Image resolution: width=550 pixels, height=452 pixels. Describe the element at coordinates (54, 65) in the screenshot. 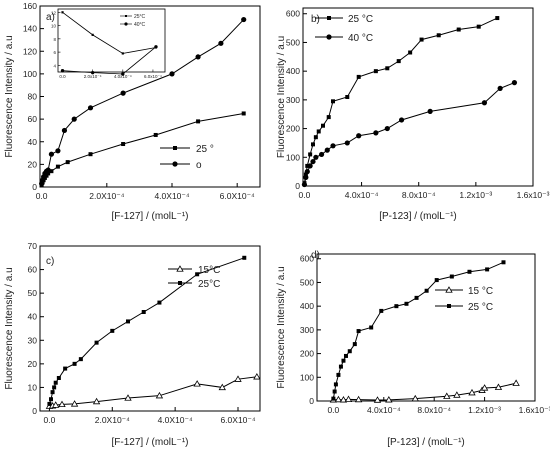

I see `inset-y-tick-label: 4` at that location.